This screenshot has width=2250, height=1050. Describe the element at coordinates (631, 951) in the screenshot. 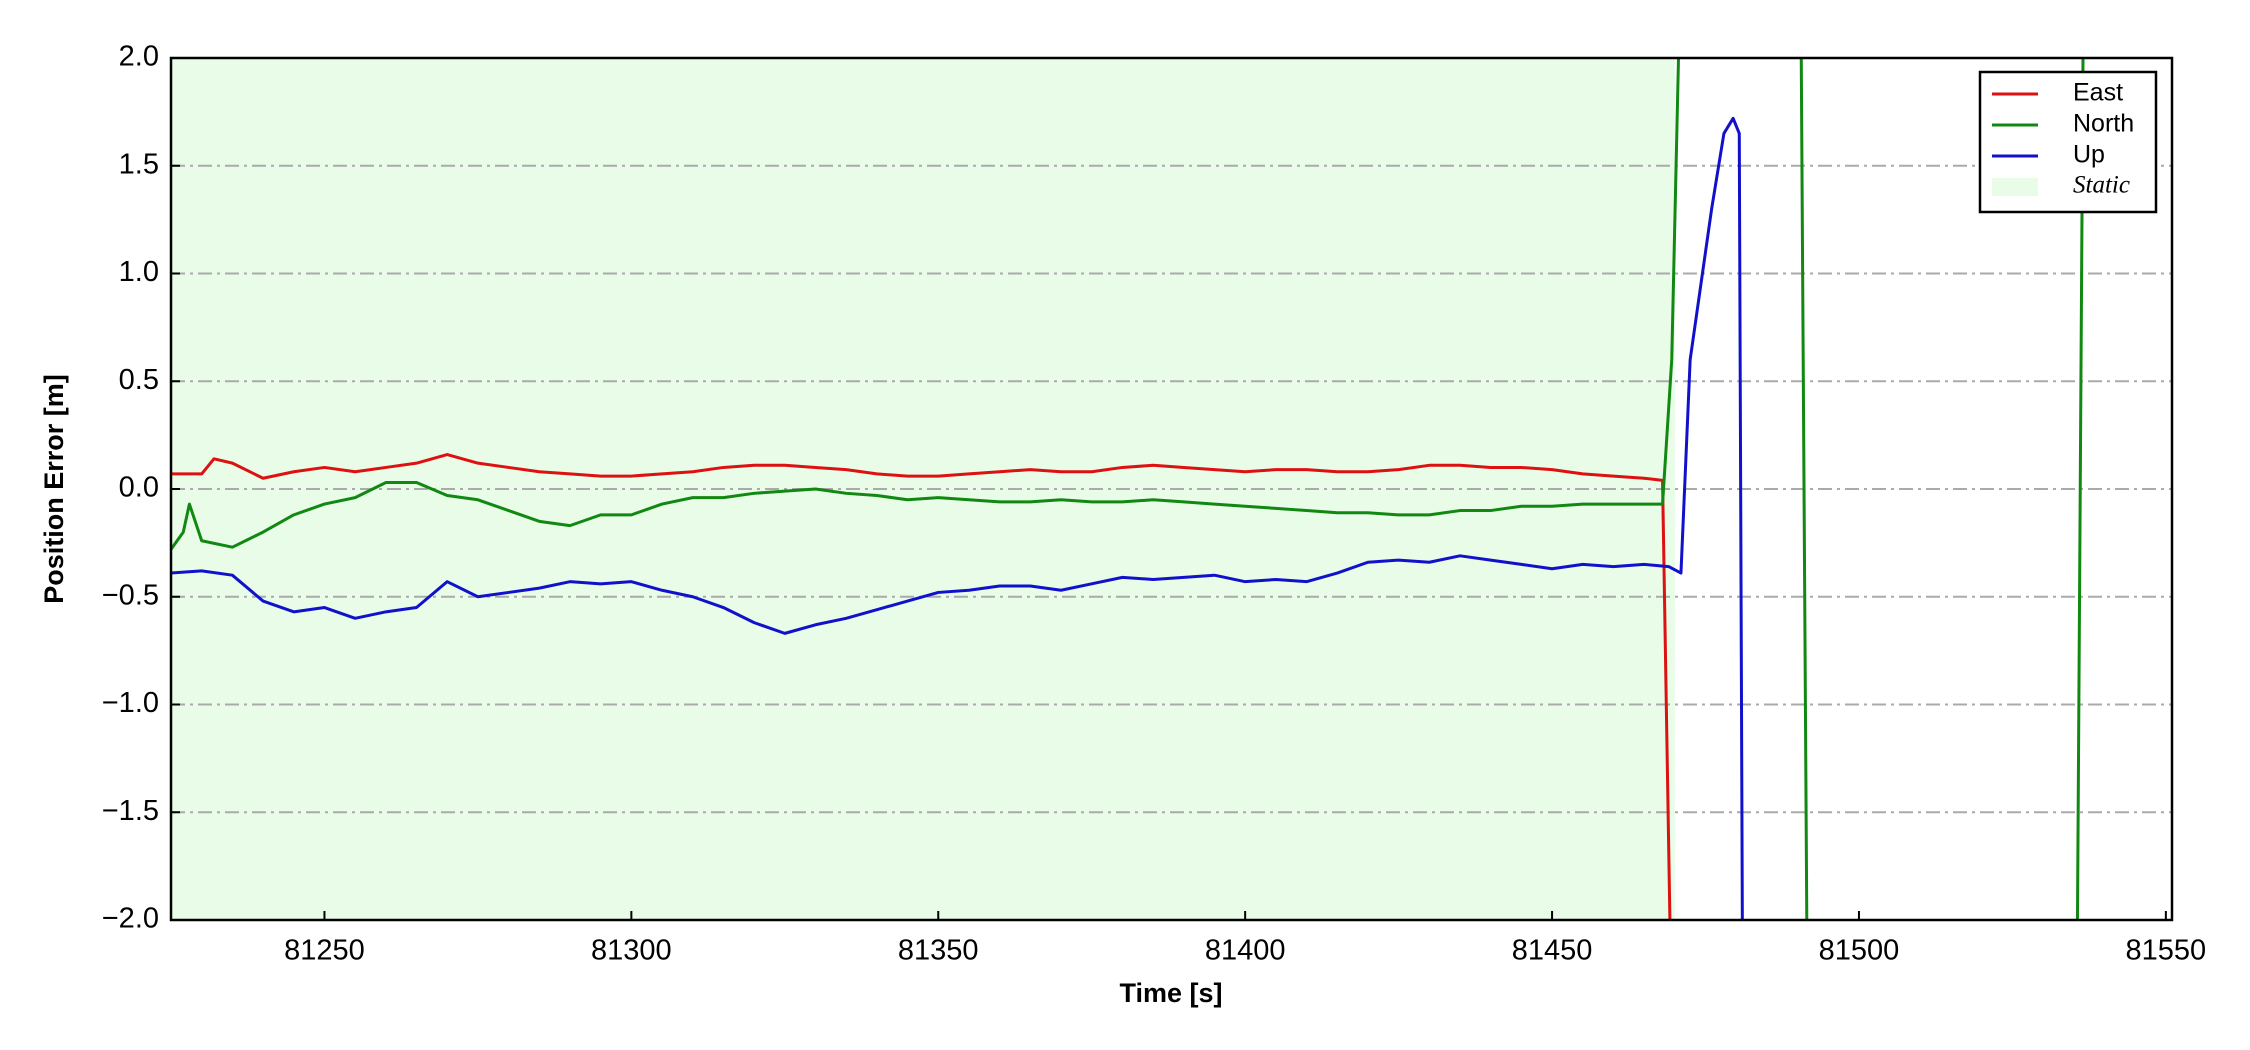

I see `x-tick-label: 81300` at that location.